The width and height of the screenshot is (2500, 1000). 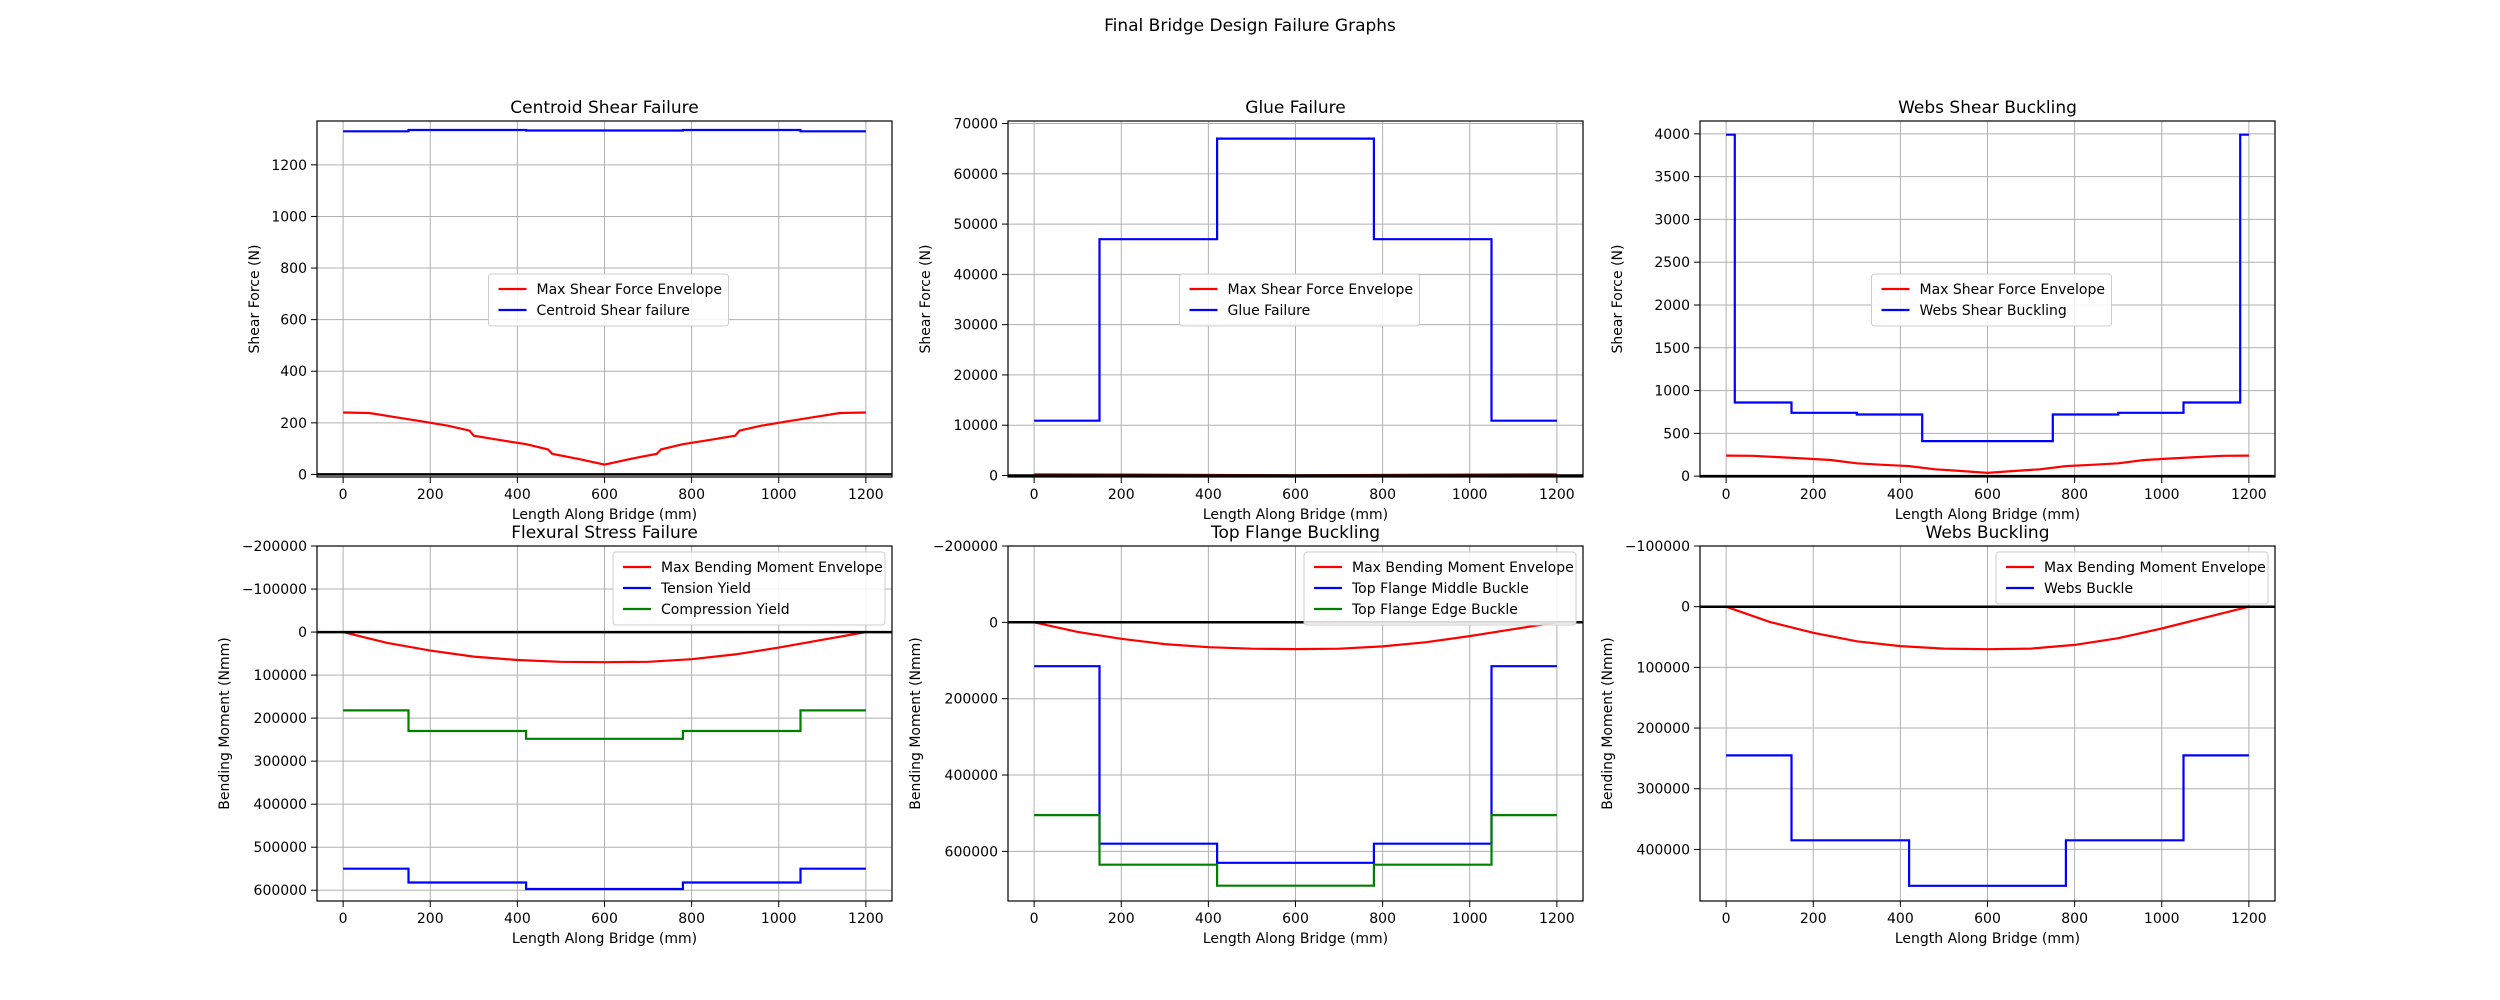 What do you see at coordinates (1987, 820) in the screenshot?
I see `webs-buckle-line` at bounding box center [1987, 820].